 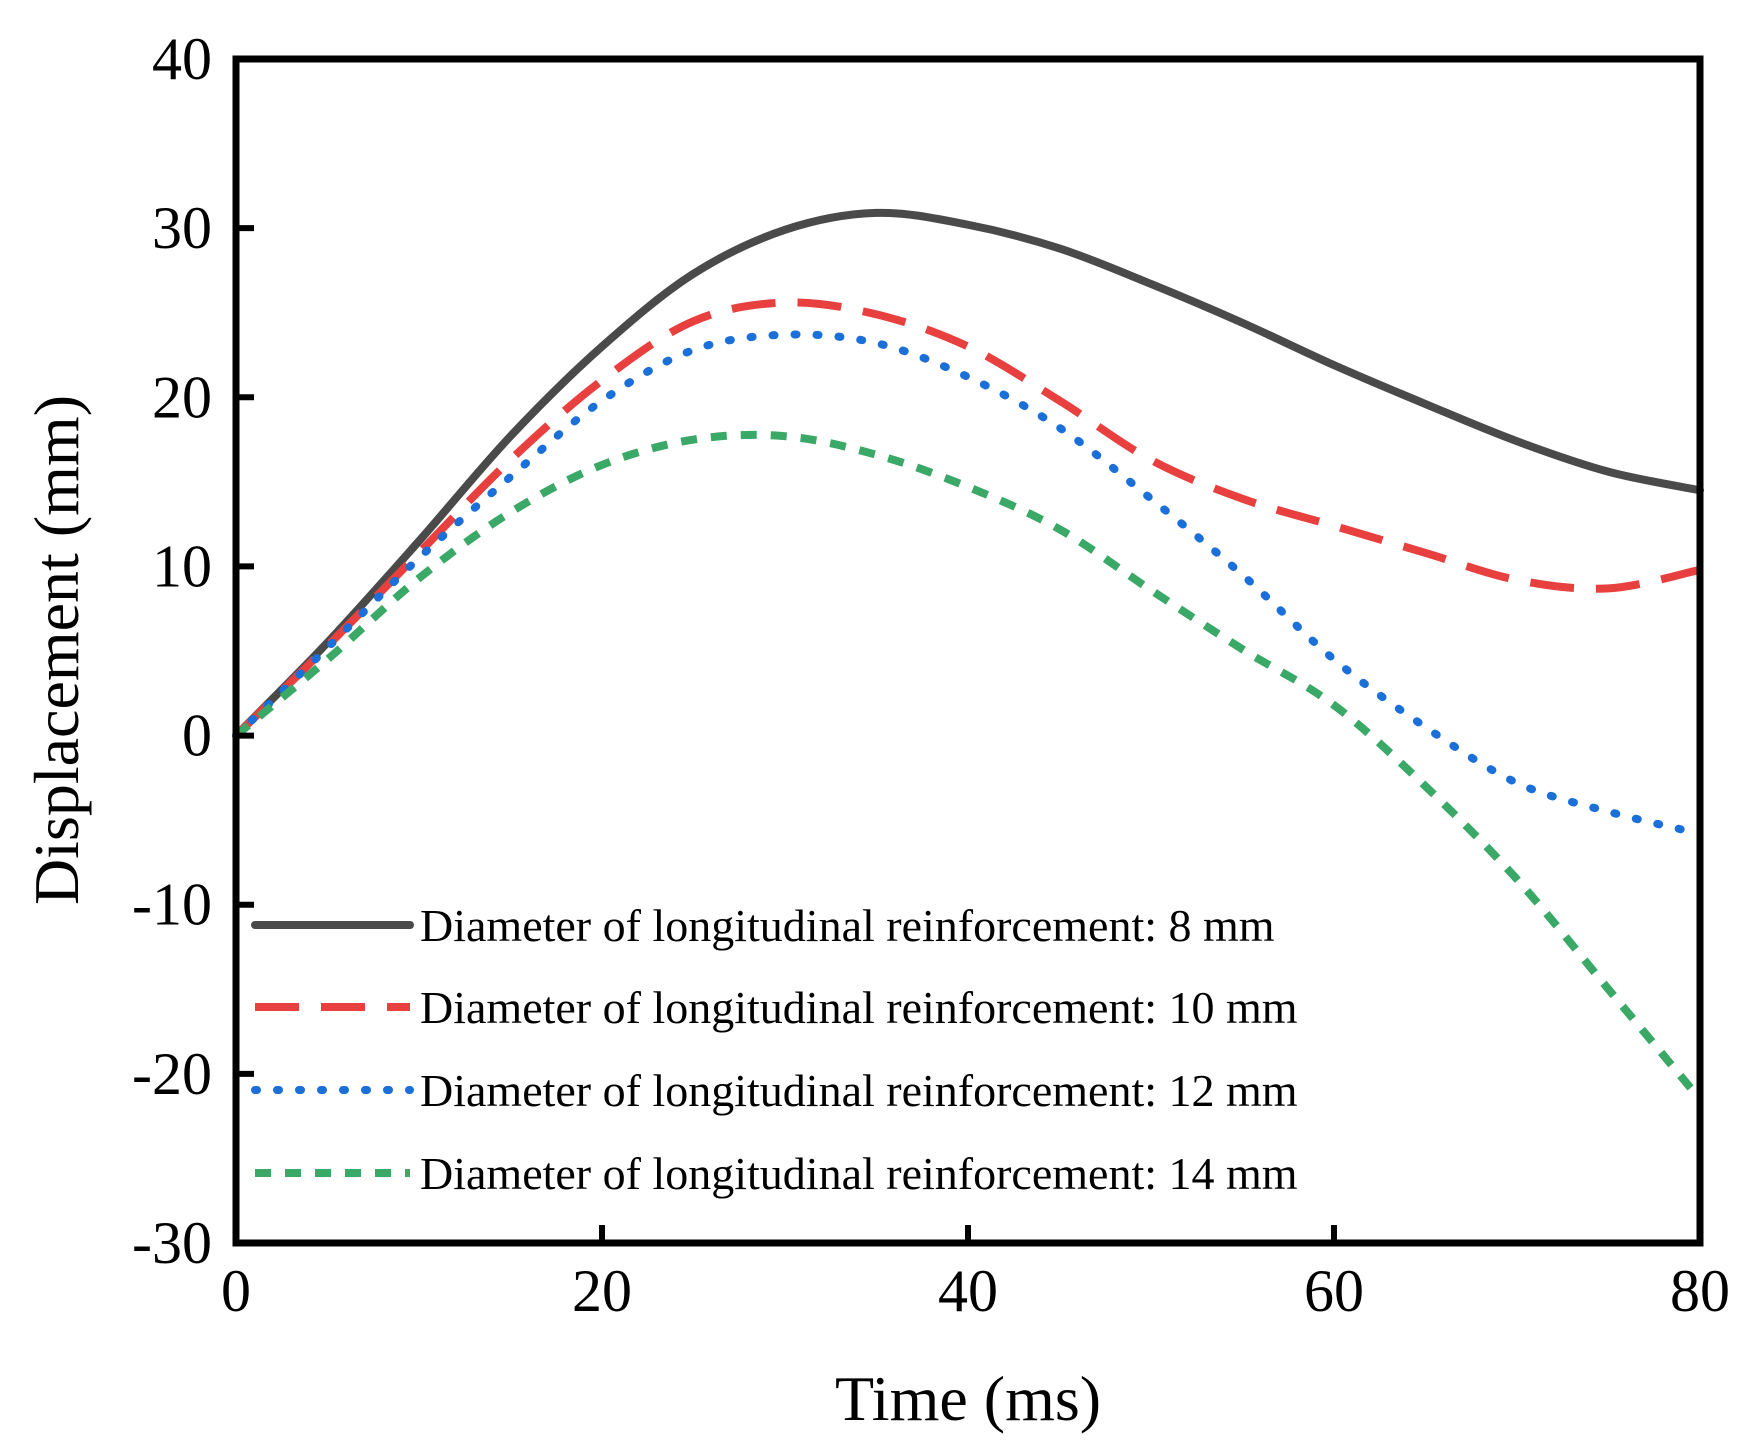 I want to click on x-tick-label: 40, so click(x=968, y=1291).